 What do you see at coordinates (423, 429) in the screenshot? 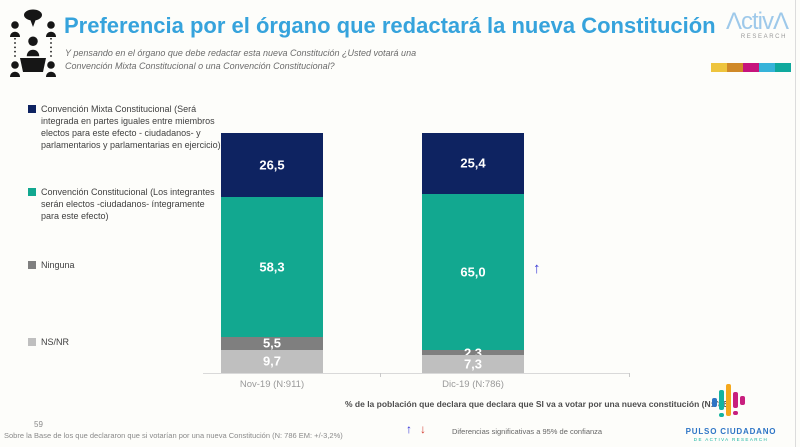
I see `legend-down-arrow-icon: ↓` at bounding box center [423, 429].